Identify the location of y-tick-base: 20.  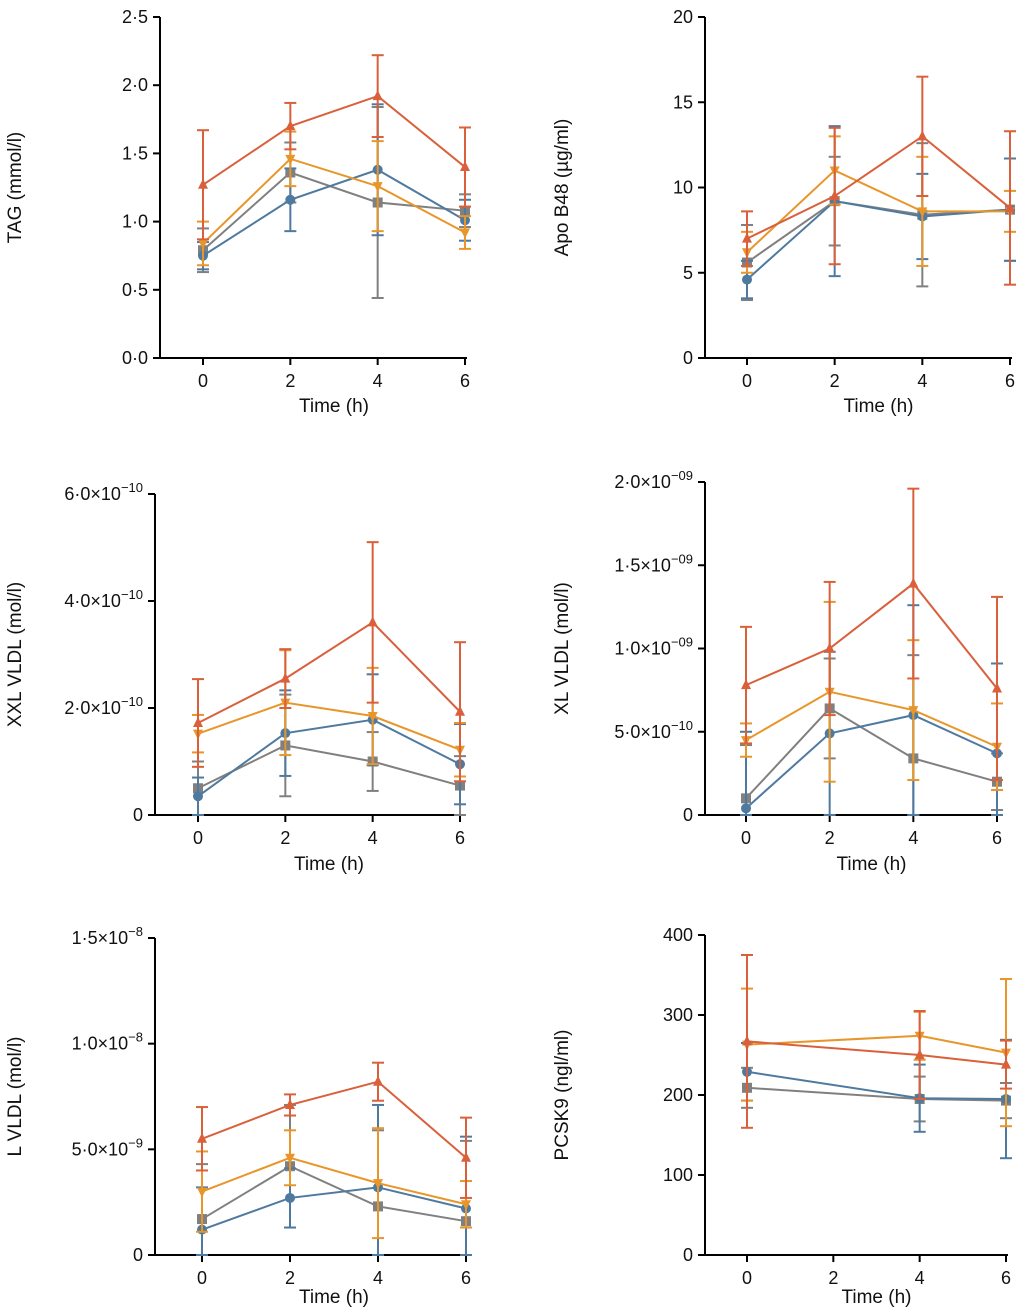
(683, 17).